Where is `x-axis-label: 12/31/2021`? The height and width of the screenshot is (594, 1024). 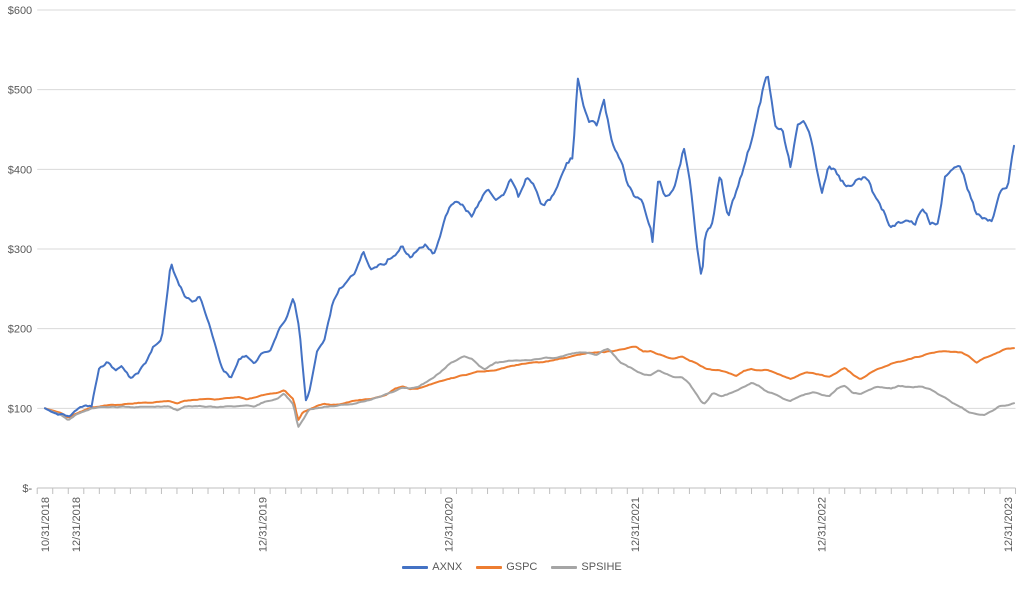 x-axis-label: 12/31/2021 is located at coordinates (636, 524).